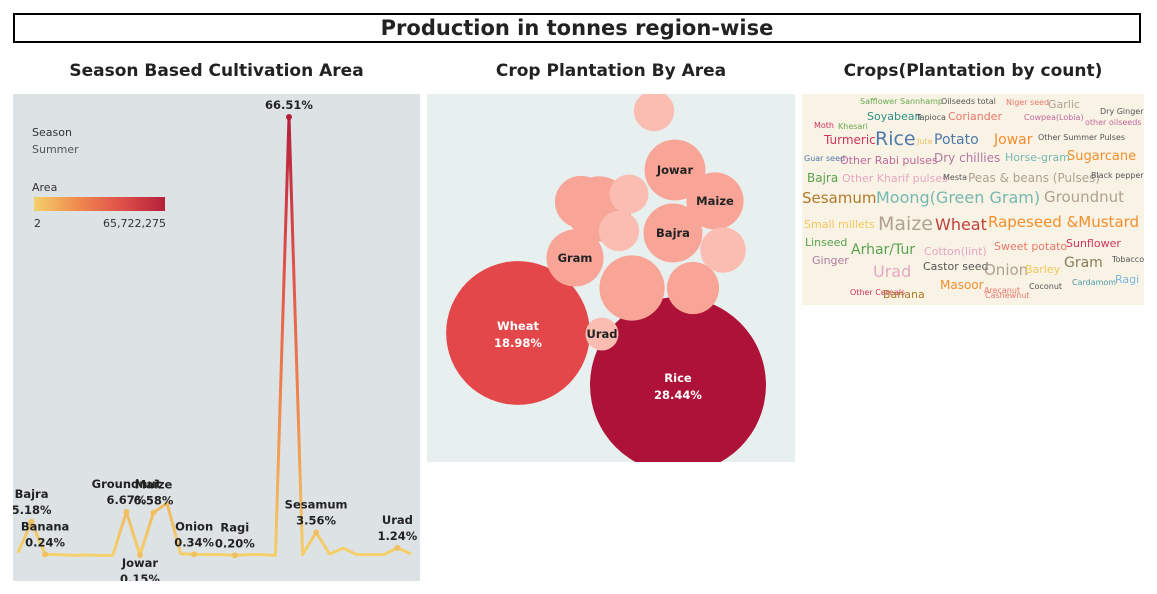 The image size is (1157, 594). What do you see at coordinates (1102, 156) in the screenshot?
I see `word-cloud-item: Sugarcane` at bounding box center [1102, 156].